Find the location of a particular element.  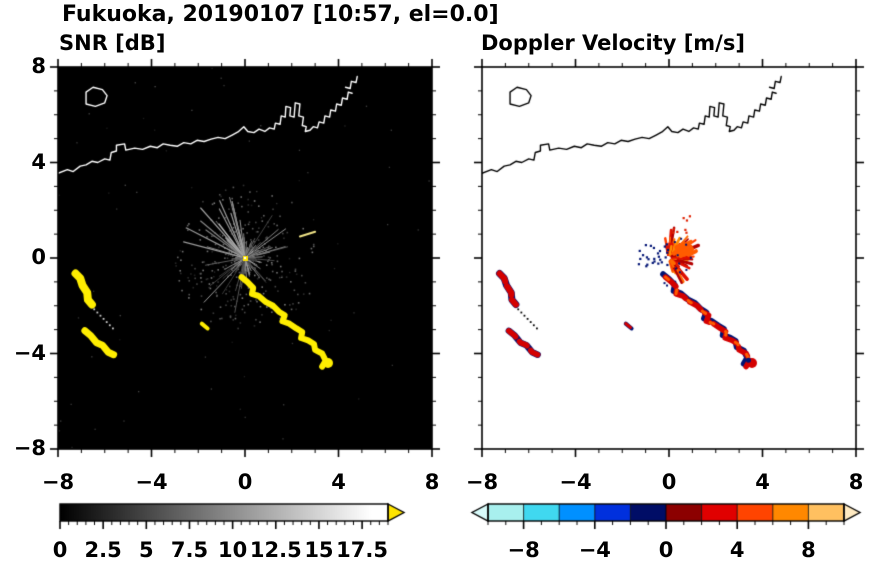

snr-colorbar-label: 17.5 is located at coordinates (362, 550).